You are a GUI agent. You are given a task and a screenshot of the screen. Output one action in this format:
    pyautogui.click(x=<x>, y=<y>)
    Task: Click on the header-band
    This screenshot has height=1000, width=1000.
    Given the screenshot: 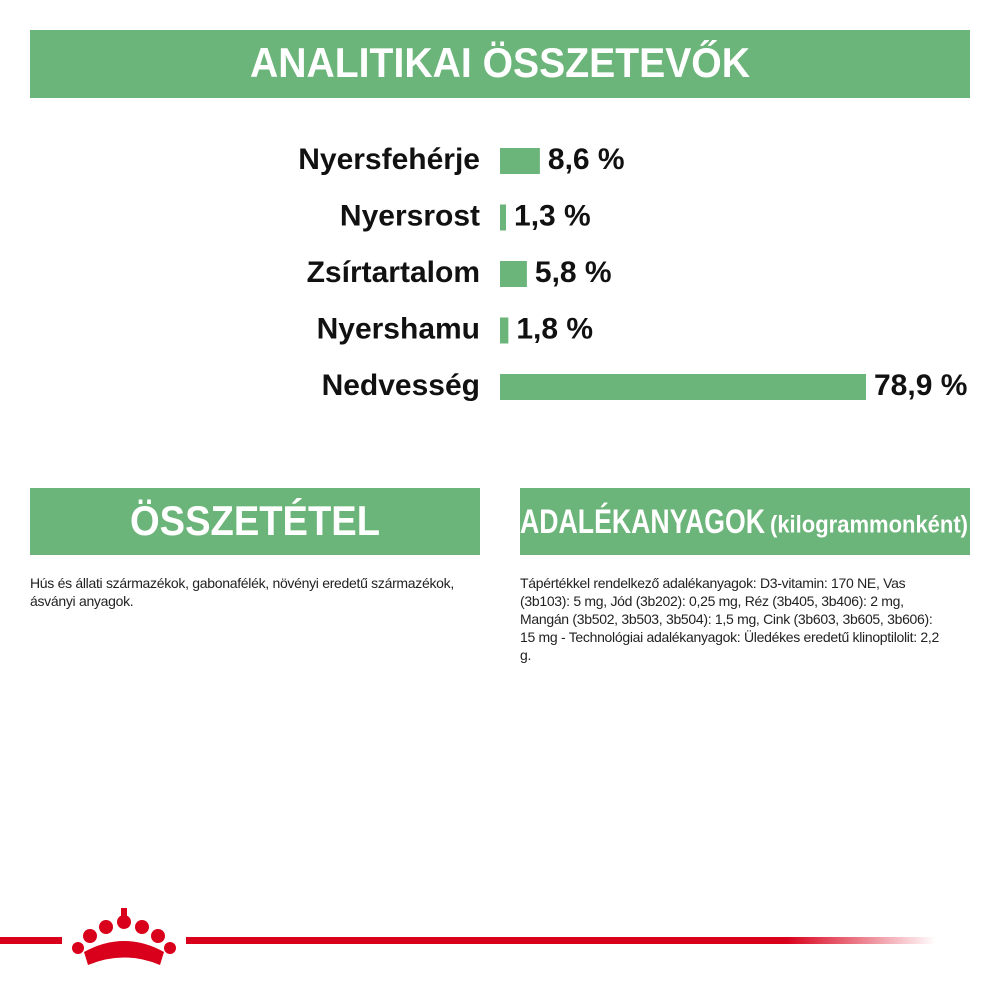 What is the action you would take?
    pyautogui.click(x=500, y=64)
    